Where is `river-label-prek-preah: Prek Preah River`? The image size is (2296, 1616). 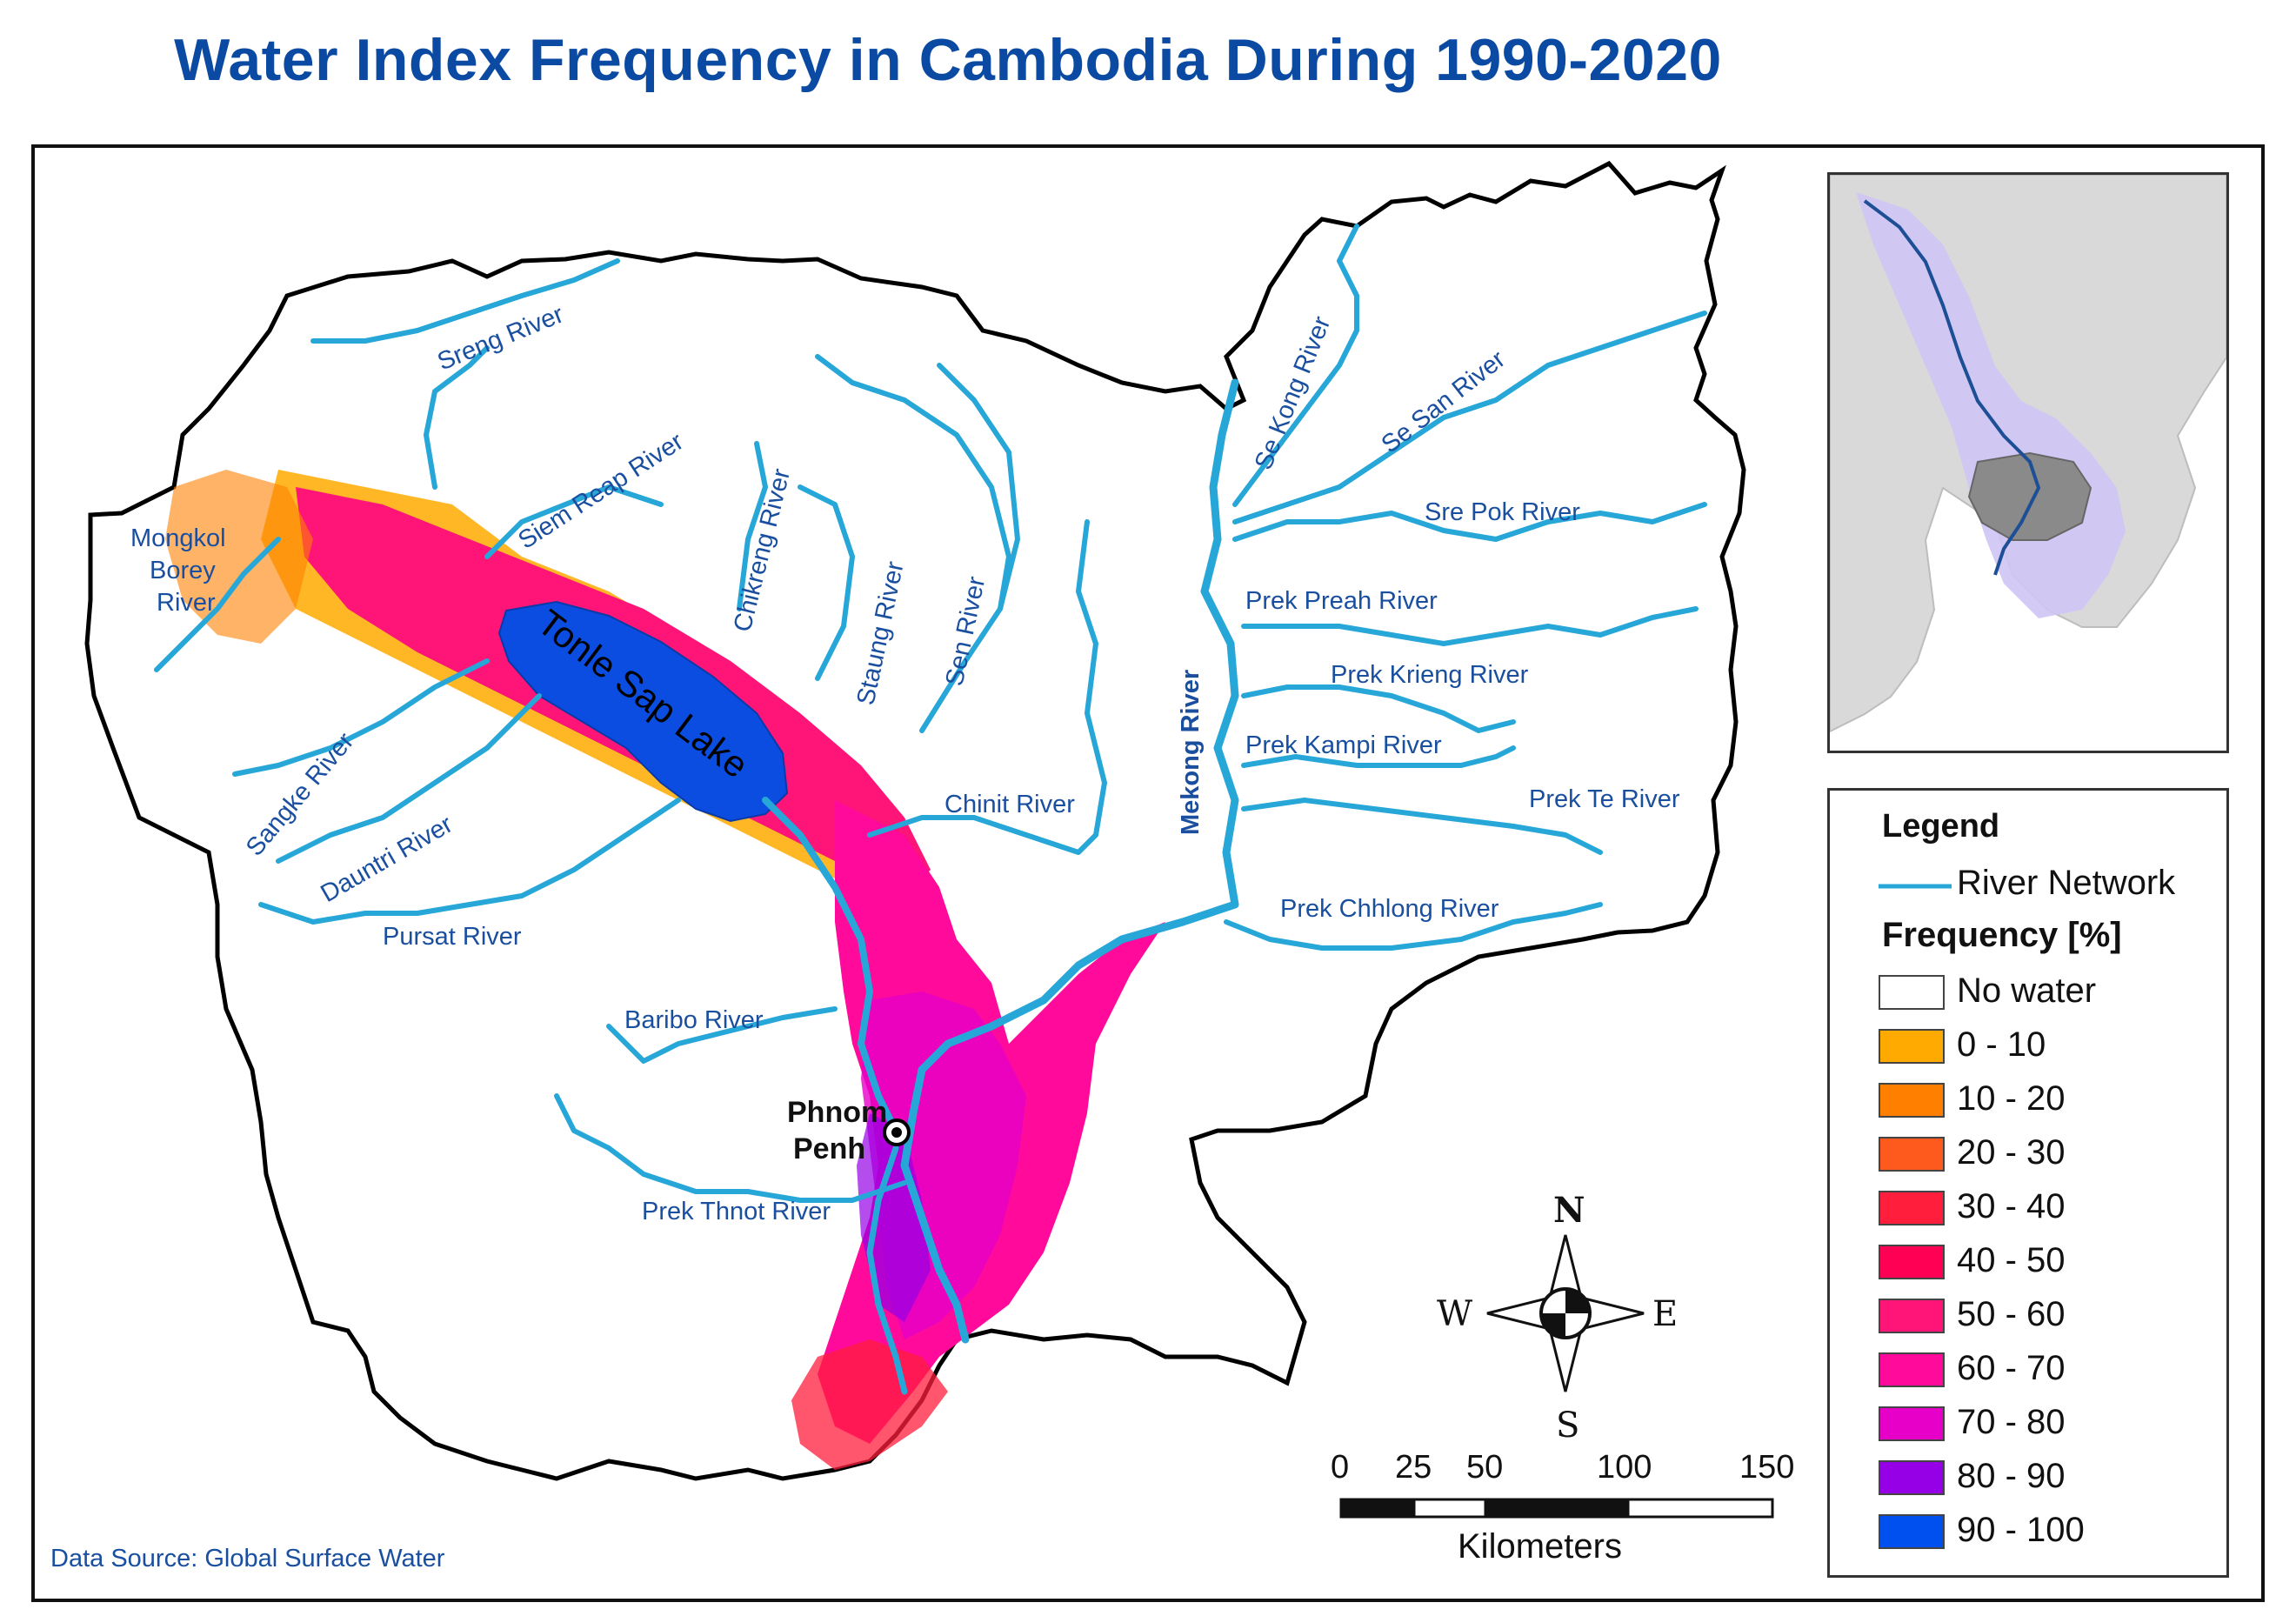 river-label-prek-preah: Prek Preah River is located at coordinates (1342, 601).